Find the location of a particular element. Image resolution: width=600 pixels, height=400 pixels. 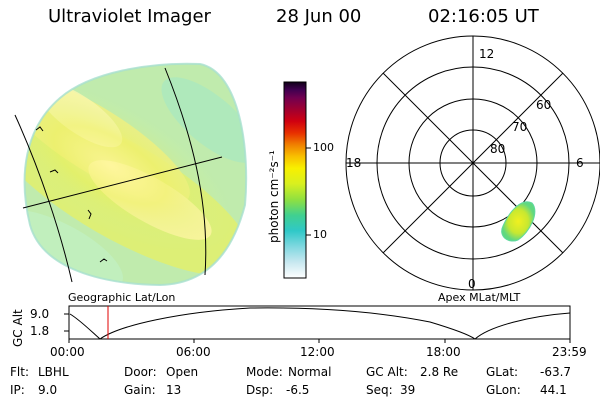

mode-label: Mode: is located at coordinates (264, 372).